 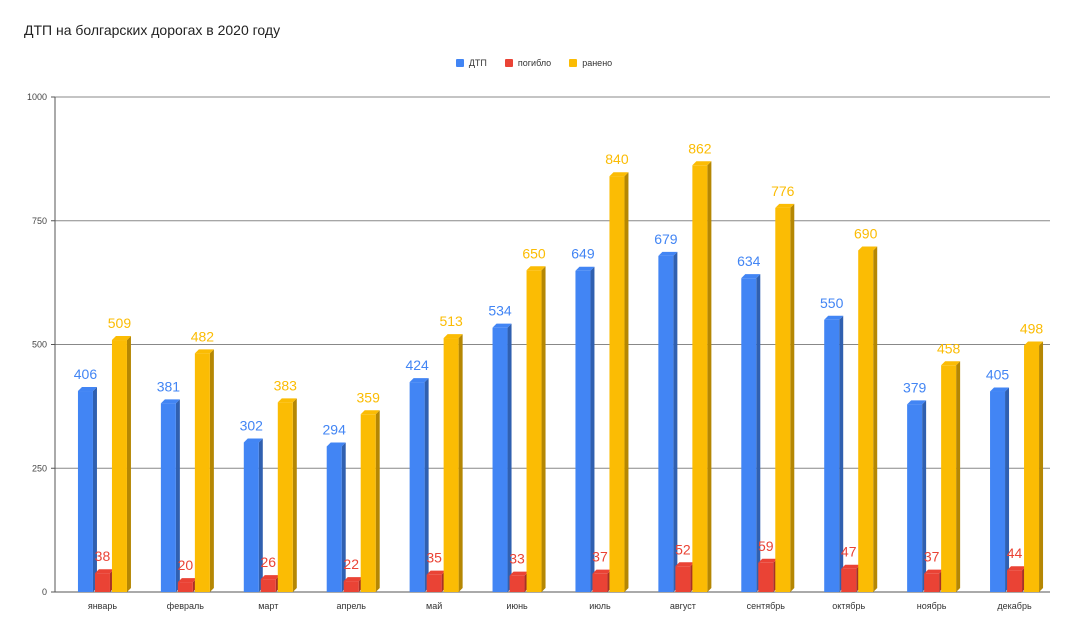 I want to click on legend: ДТП погибло ранено, so click(x=534, y=63).